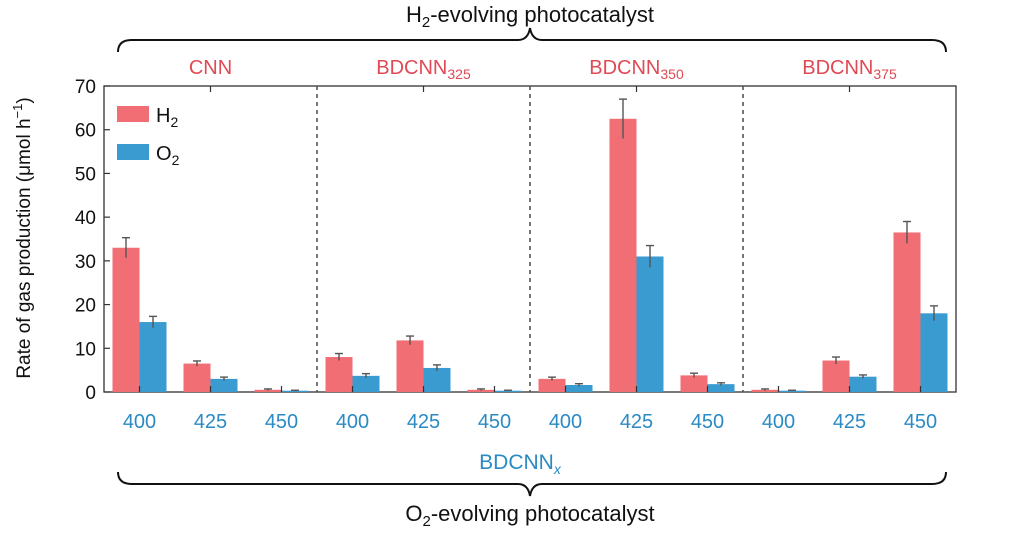 This screenshot has height=558, width=1024. What do you see at coordinates (530, 16) in the screenshot?
I see `top-brace-label: H2-evolving photocatalyst` at bounding box center [530, 16].